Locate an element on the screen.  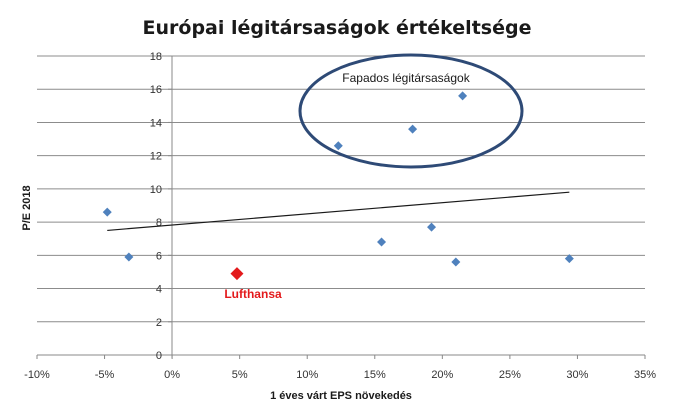
x-tick-label: 30% is located at coordinates (577, 375).